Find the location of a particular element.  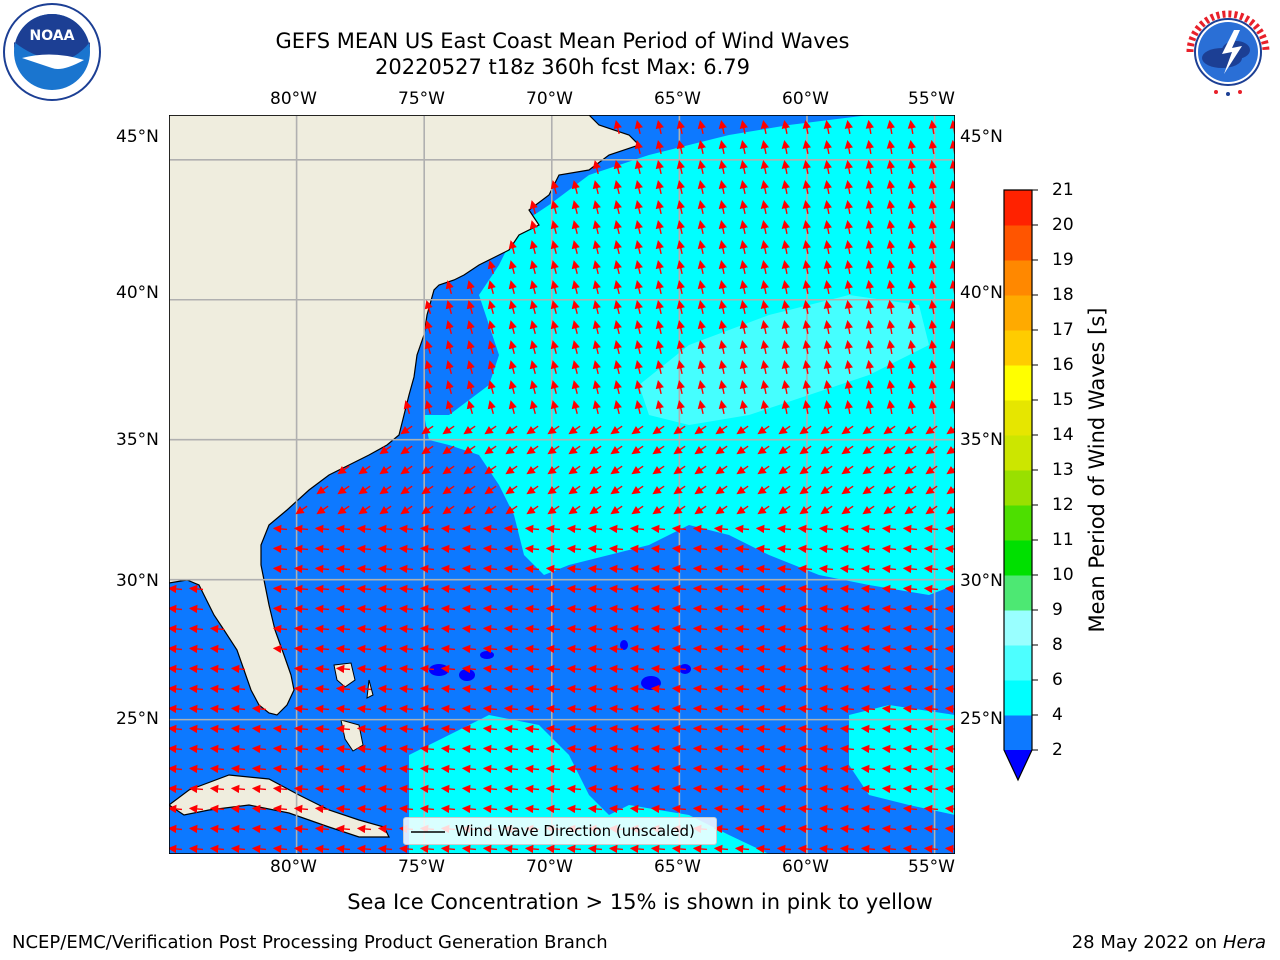

colorbar is located at coordinates (1020, 485).